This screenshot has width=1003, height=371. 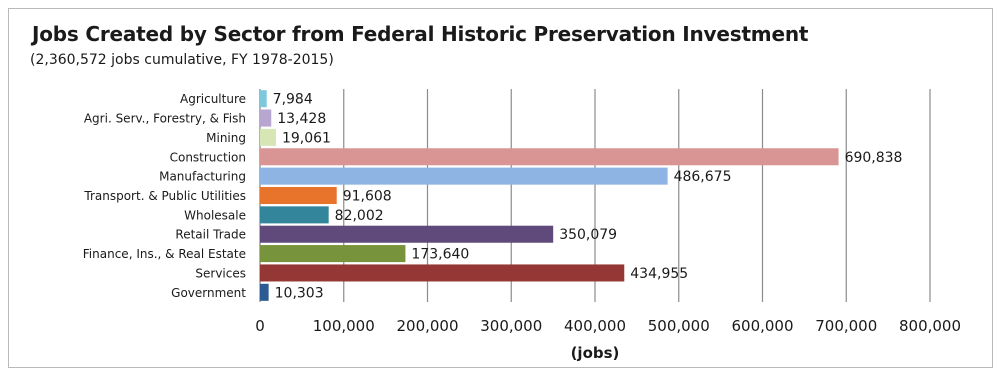 I want to click on x-tick-label: 300,000, so click(x=511, y=326).